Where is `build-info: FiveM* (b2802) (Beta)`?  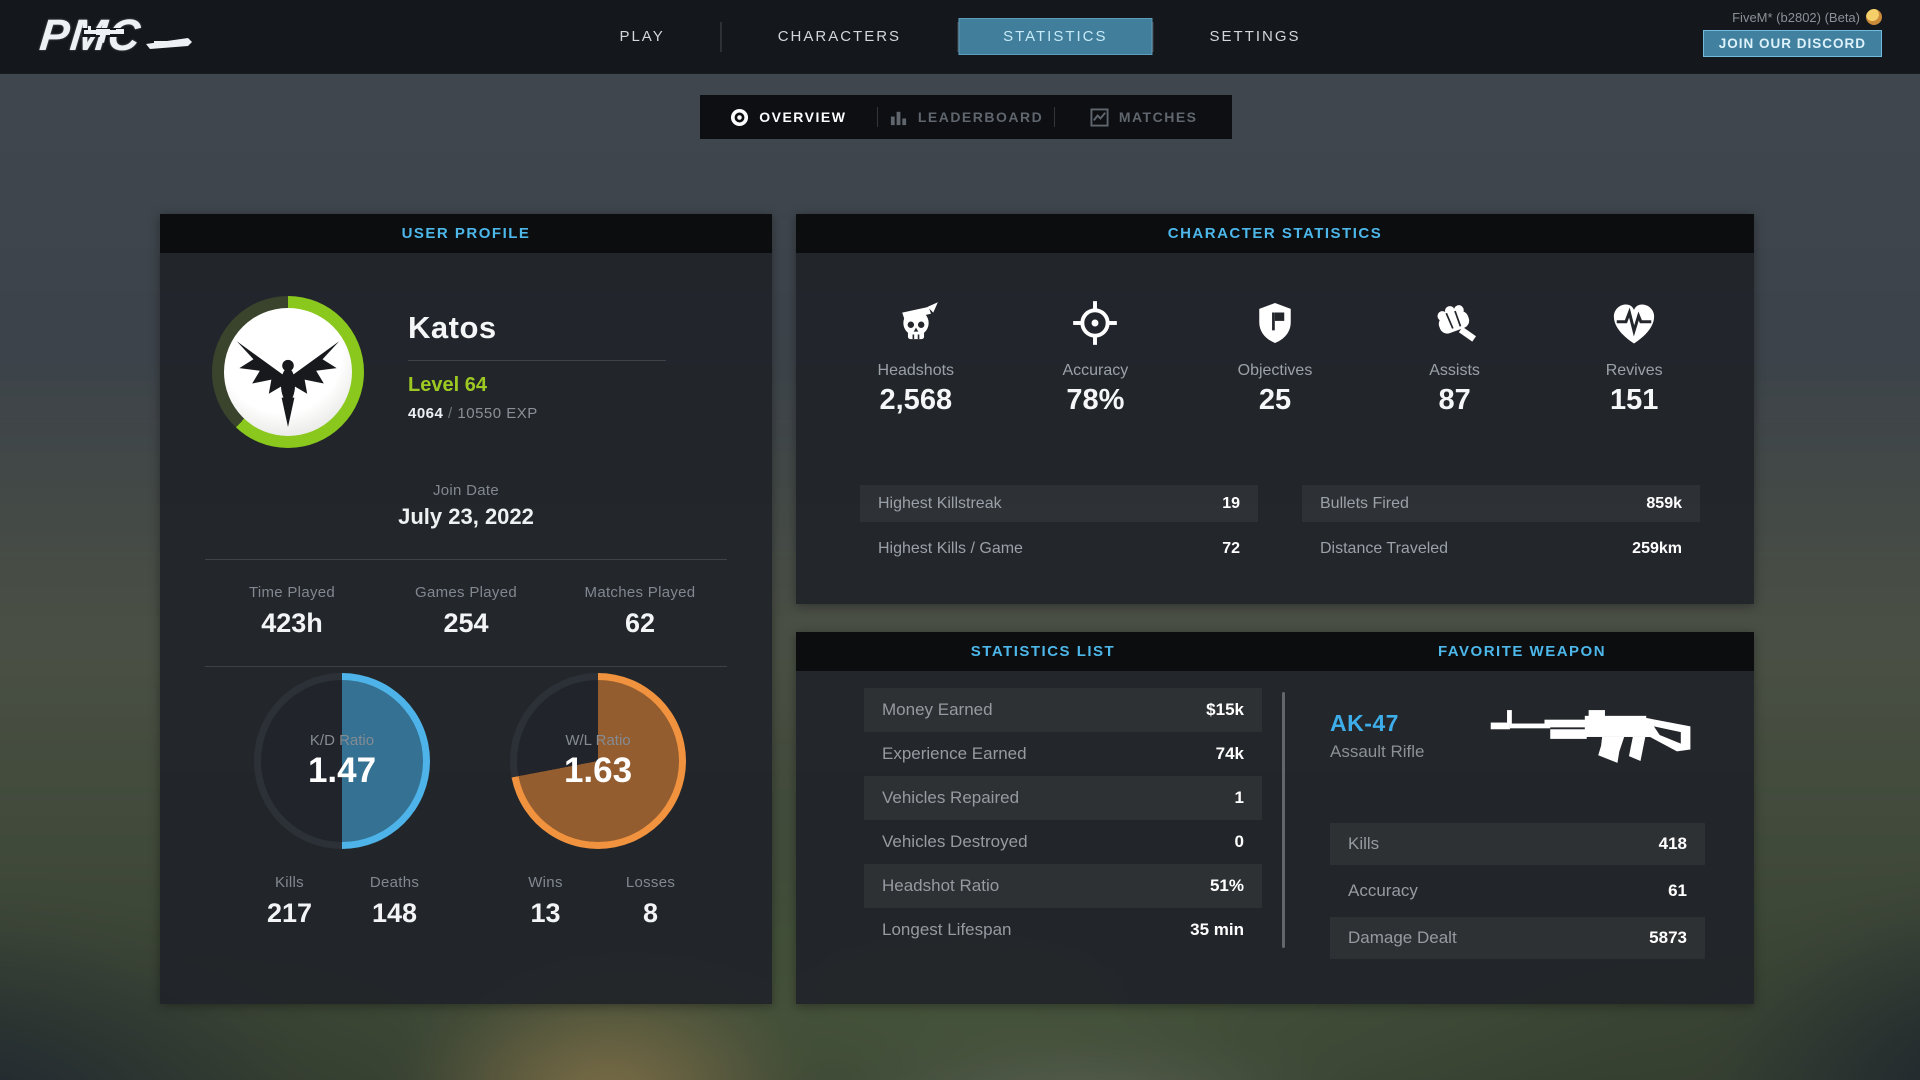
build-info: FiveM* (b2802) (Beta) is located at coordinates (1807, 17).